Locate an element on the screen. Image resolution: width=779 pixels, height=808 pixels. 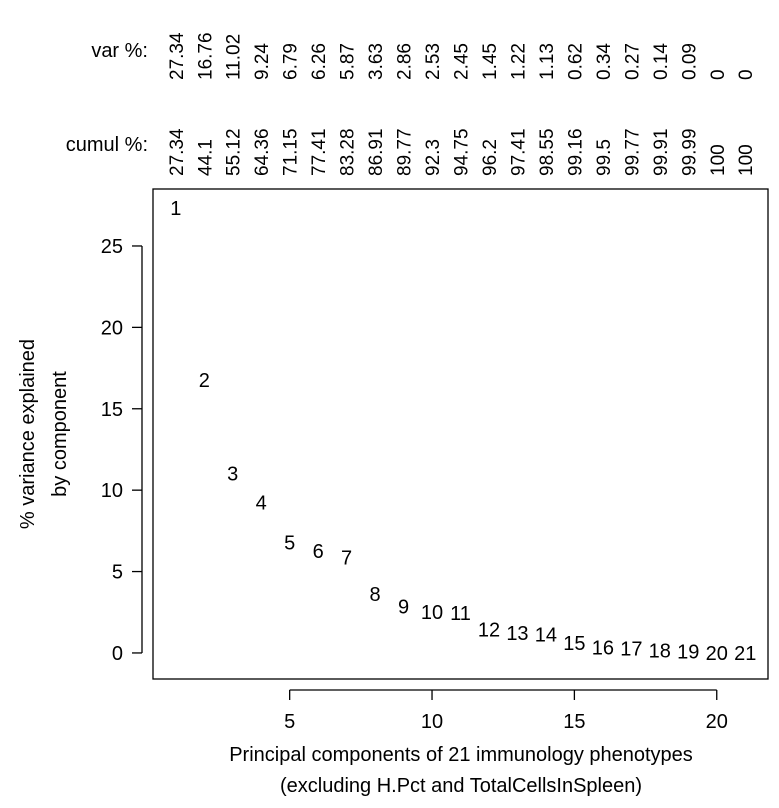
var-pct-value: 0.14 is located at coordinates (661, 61).